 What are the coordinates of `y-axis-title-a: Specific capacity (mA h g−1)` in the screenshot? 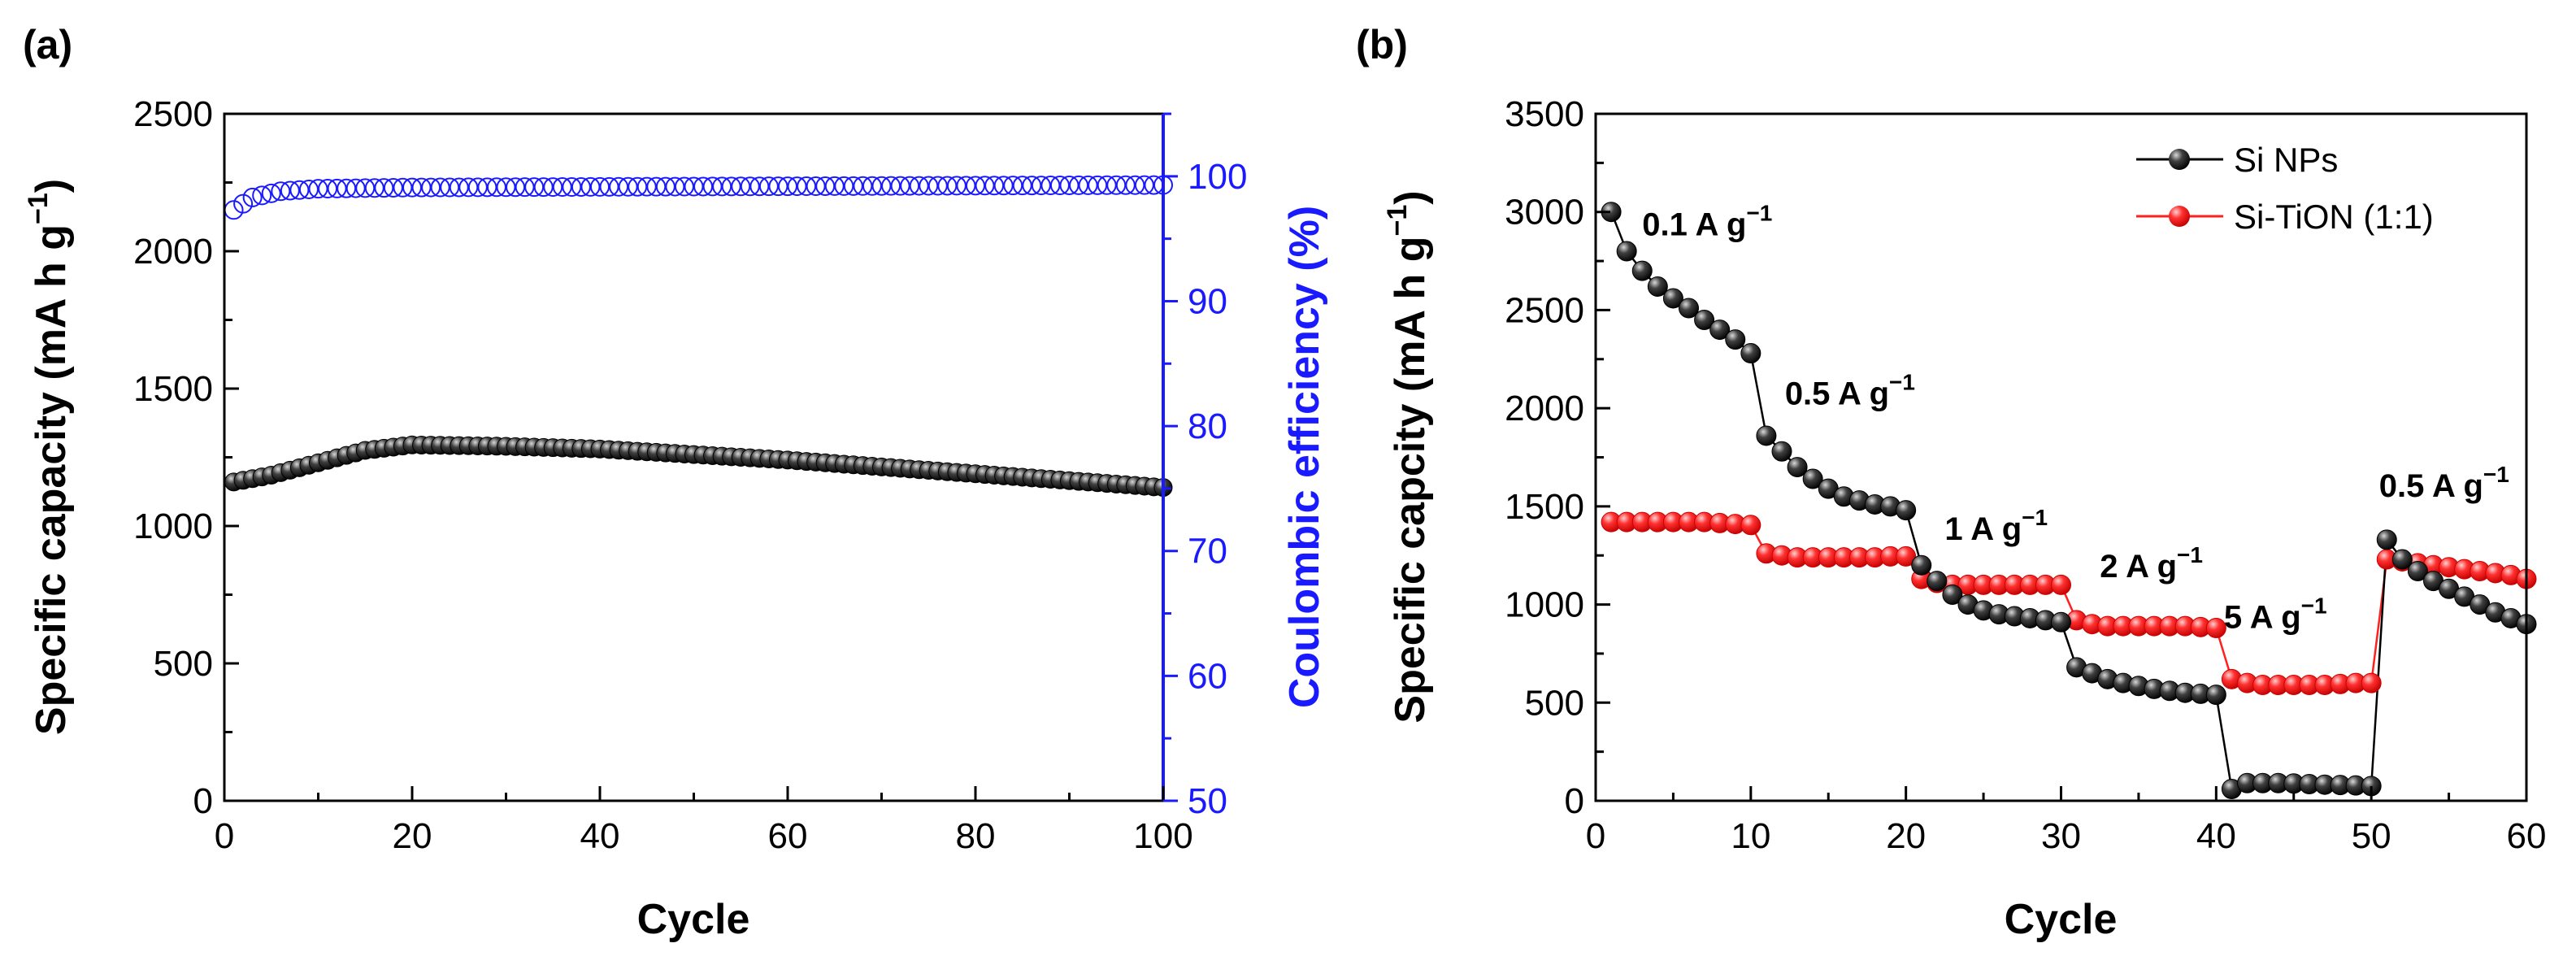 It's located at (49, 457).